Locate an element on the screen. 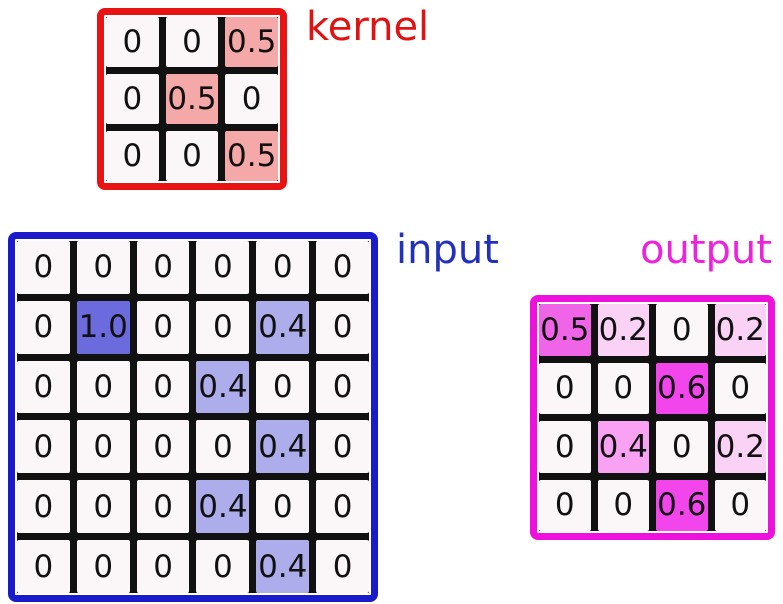  input-cell-r1-c5: 0 is located at coordinates (283, 267).